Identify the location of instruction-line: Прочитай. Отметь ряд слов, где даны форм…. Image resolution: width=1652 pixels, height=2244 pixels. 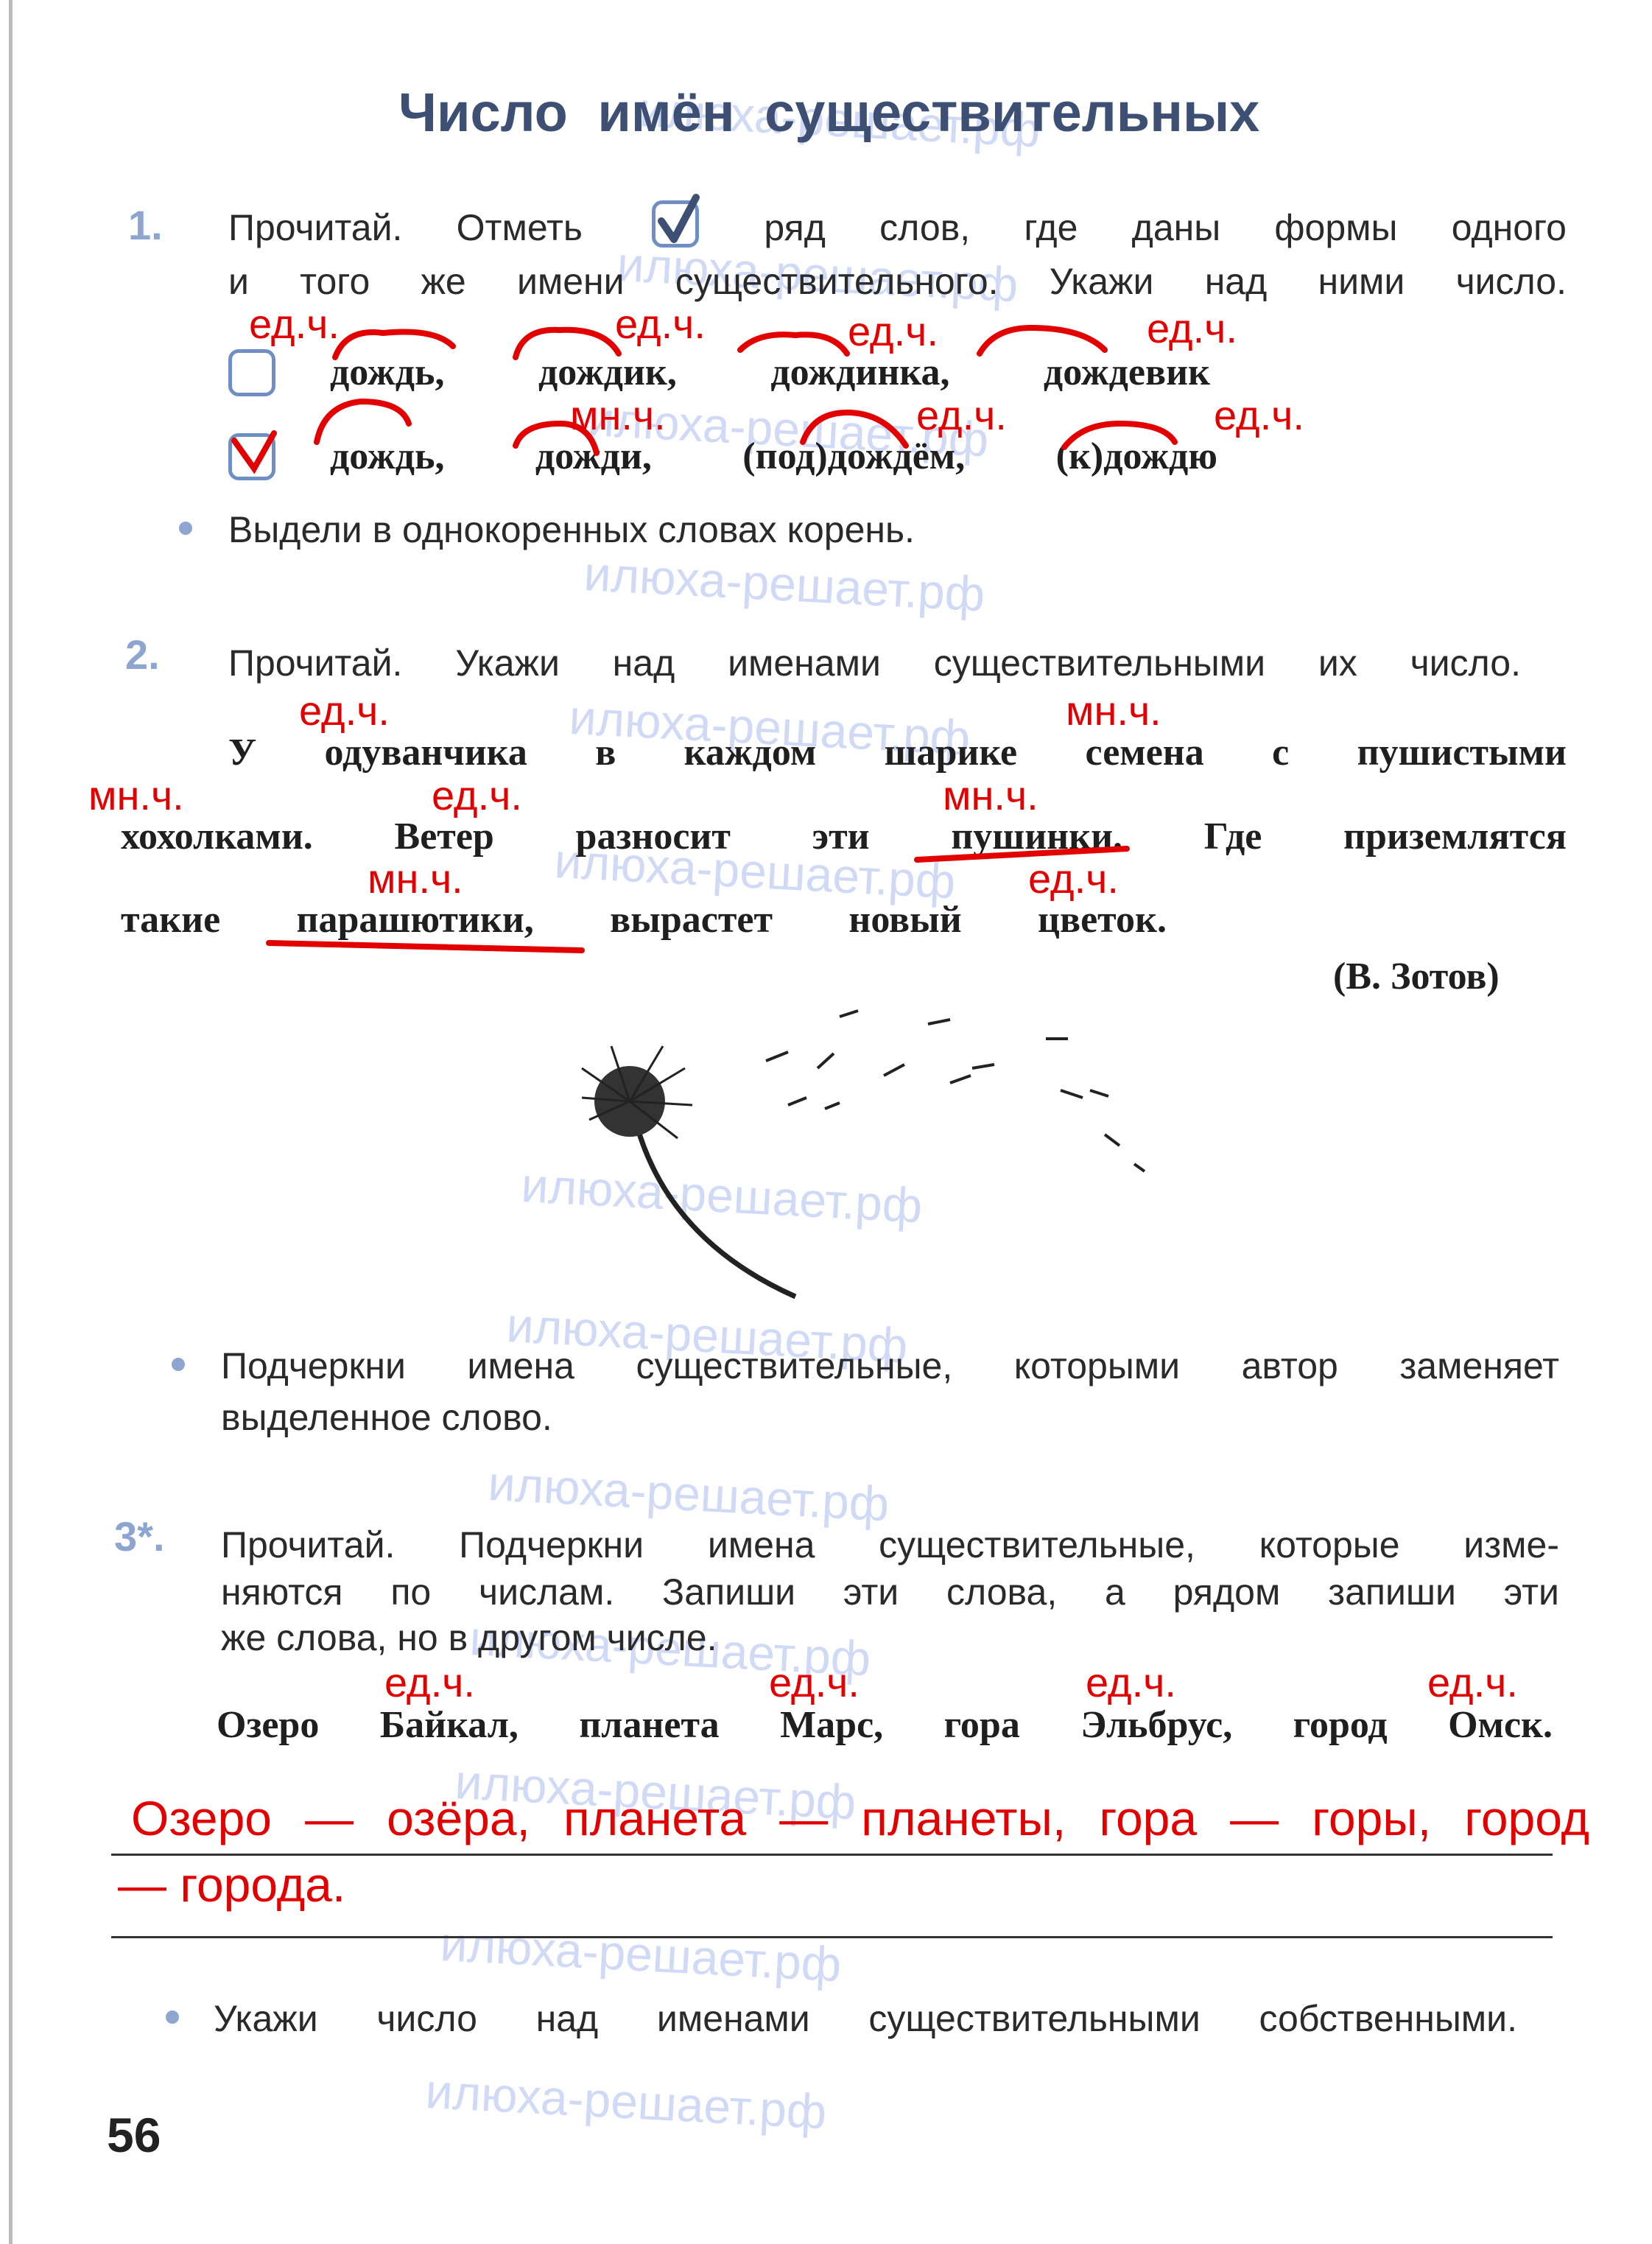
(897, 227).